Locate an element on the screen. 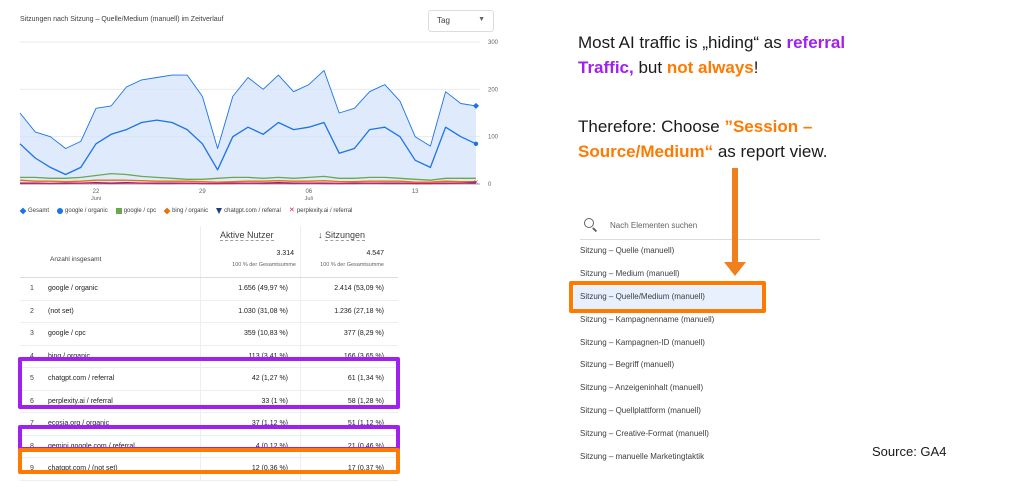 Image resolution: width=1024 pixels, height=488 pixels. source-label: Source: GA4 is located at coordinates (909, 451).